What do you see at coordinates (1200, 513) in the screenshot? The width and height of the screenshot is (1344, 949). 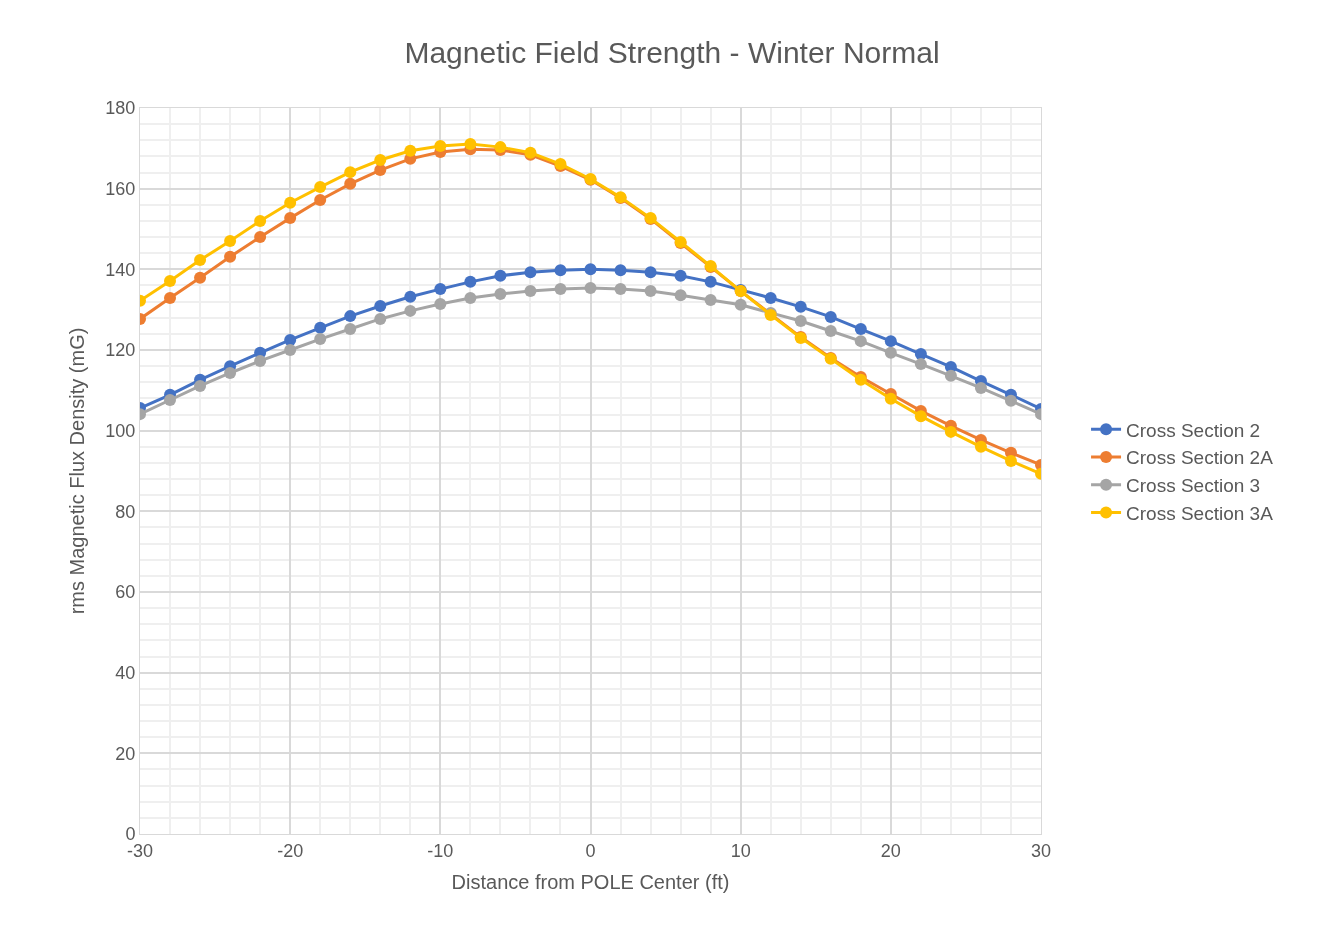 I see `legend-label: Cross Section 3A` at bounding box center [1200, 513].